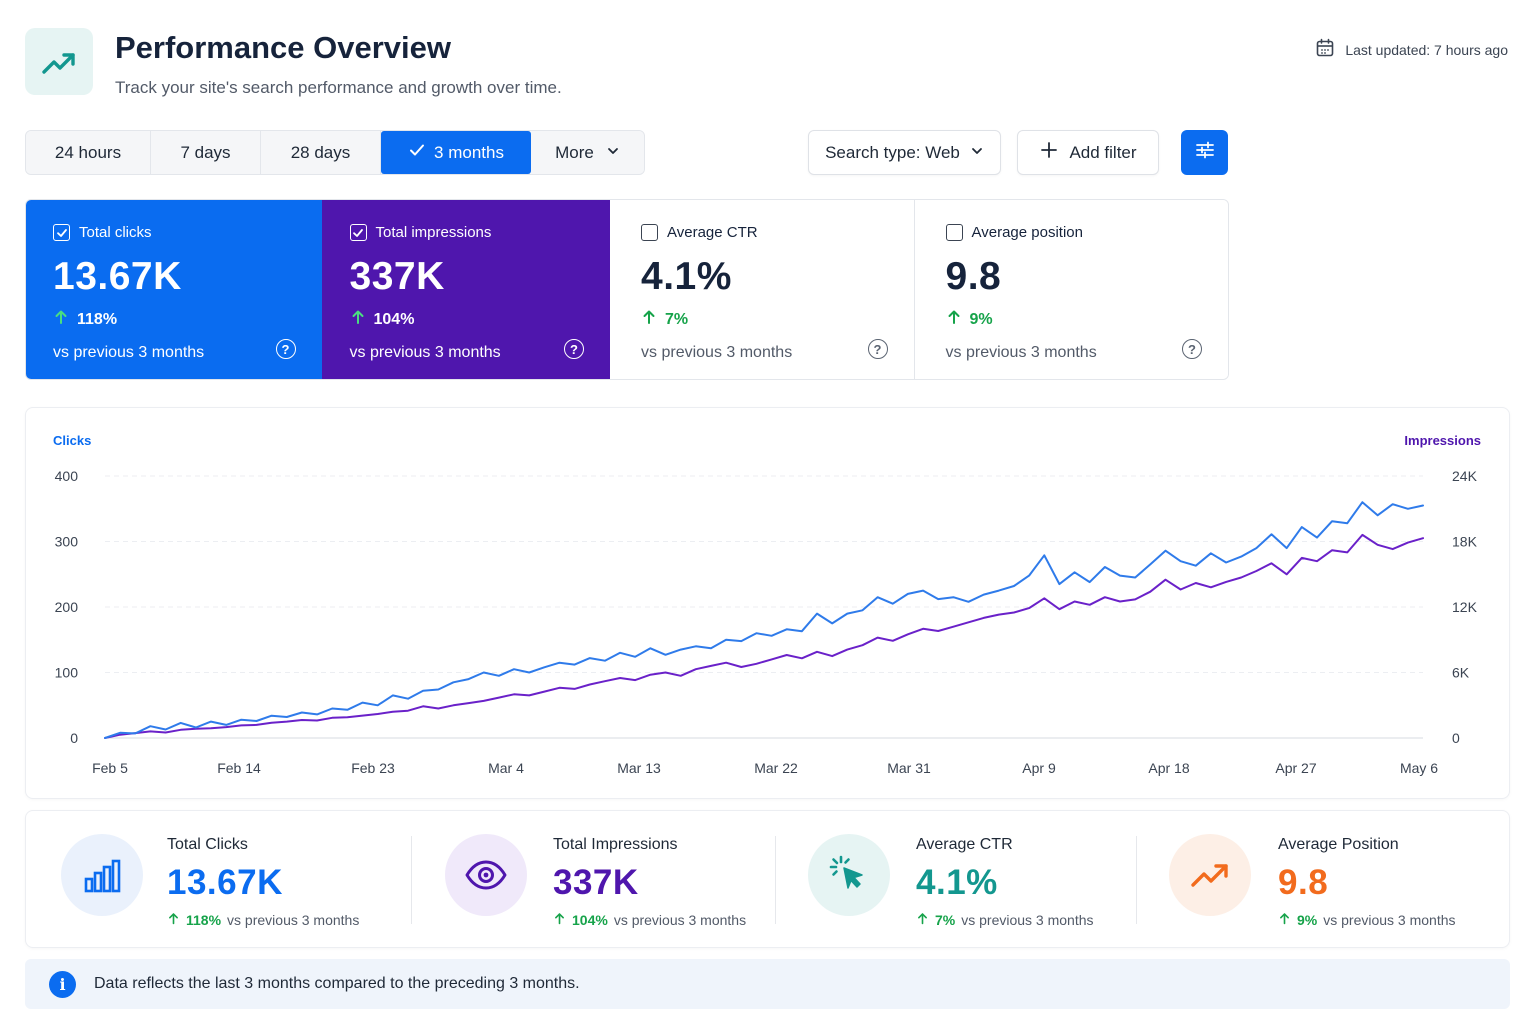  Describe the element at coordinates (117, 276) in the screenshot. I see `metric-value: 13.67K` at that location.